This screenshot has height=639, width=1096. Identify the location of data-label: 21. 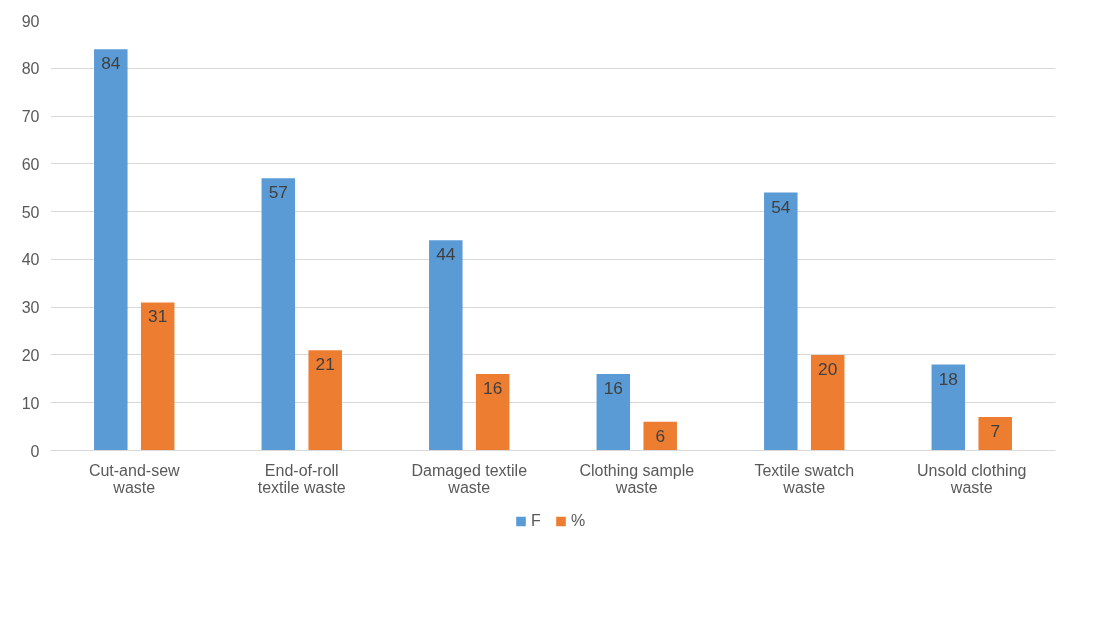
(325, 364).